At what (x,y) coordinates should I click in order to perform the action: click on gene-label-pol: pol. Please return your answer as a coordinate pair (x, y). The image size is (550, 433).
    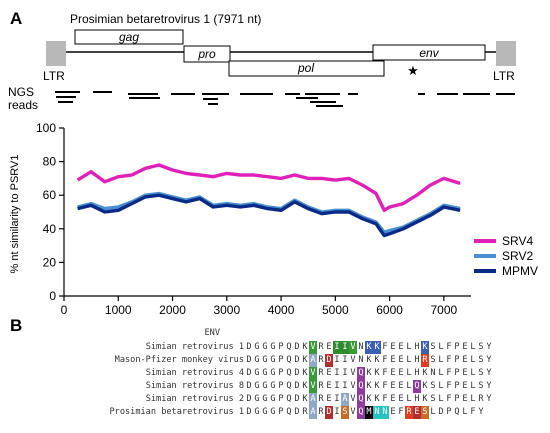
    Looking at the image, I should click on (305, 68).